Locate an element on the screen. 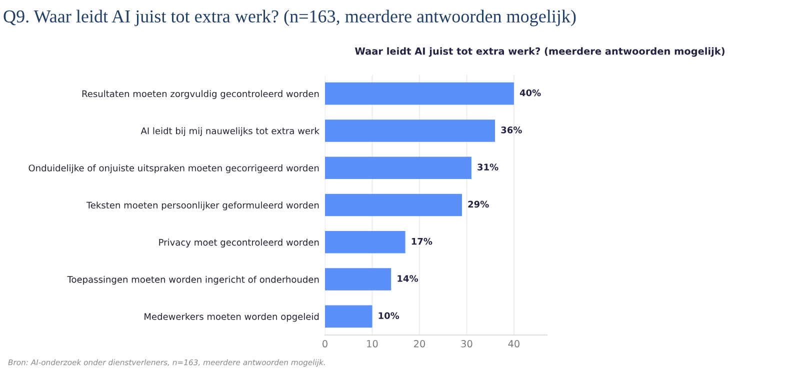 Image resolution: width=787 pixels, height=373 pixels. data-label: 36% is located at coordinates (511, 130).